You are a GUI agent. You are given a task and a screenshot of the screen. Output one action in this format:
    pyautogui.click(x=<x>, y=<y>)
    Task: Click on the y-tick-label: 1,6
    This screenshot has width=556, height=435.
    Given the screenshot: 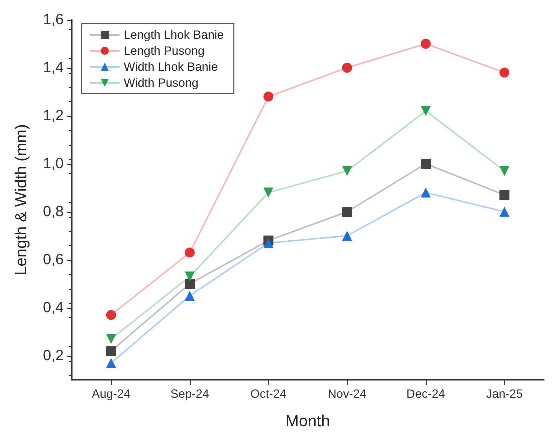 What is the action you would take?
    pyautogui.click(x=53, y=20)
    